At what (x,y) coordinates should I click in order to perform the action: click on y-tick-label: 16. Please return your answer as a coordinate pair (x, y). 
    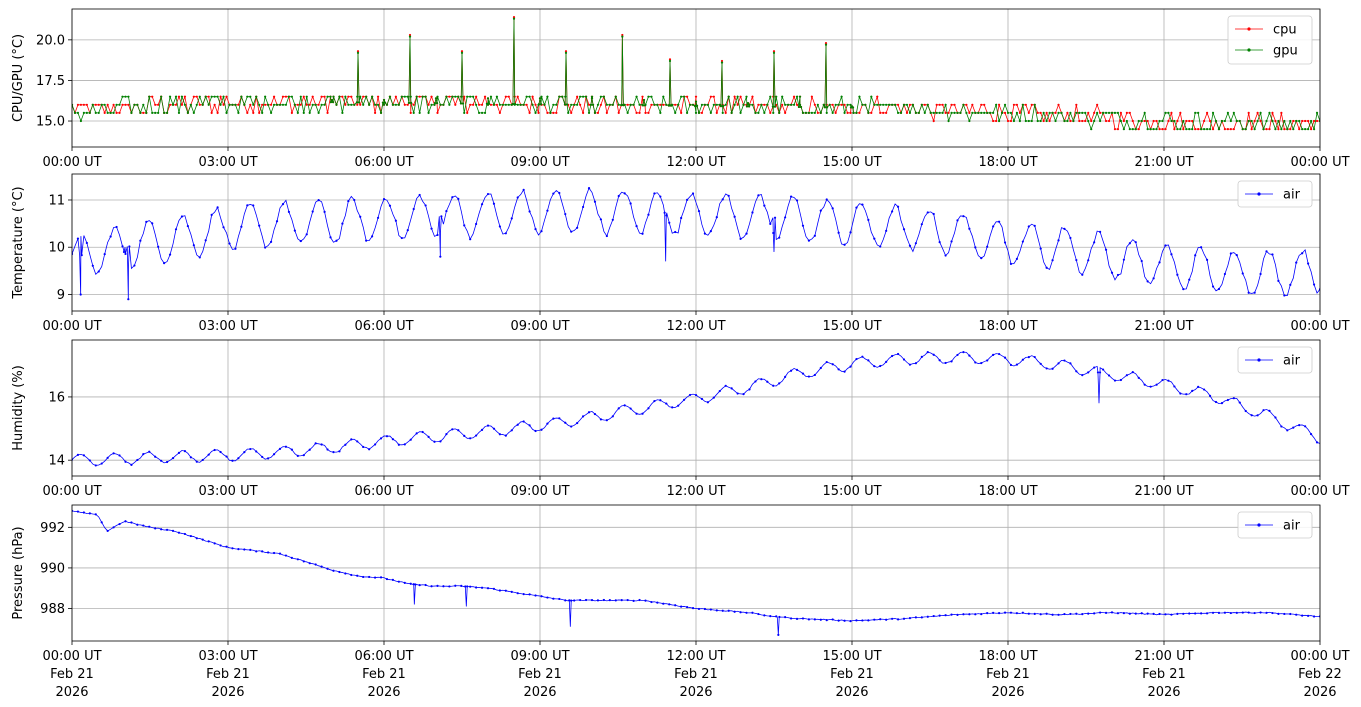
    Looking at the image, I should click on (56, 397).